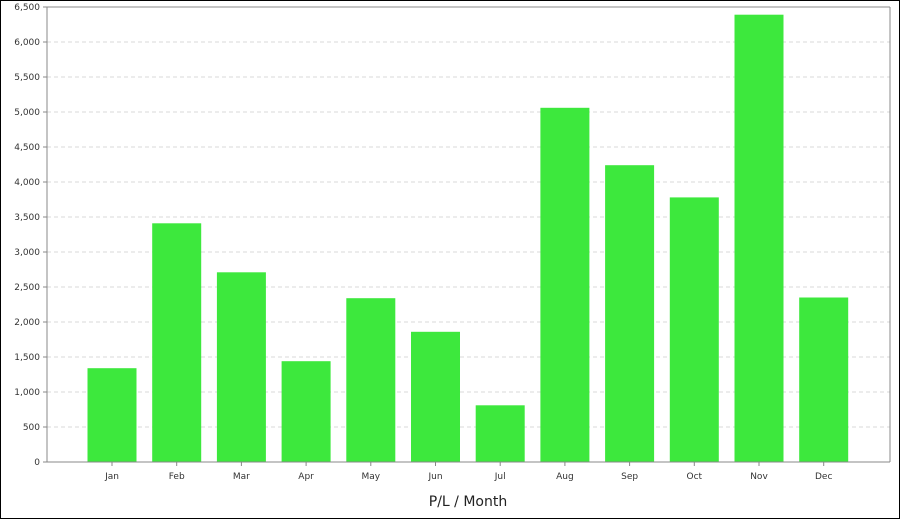  What do you see at coordinates (27, 358) in the screenshot?
I see `y-tick-label: 1,500` at bounding box center [27, 358].